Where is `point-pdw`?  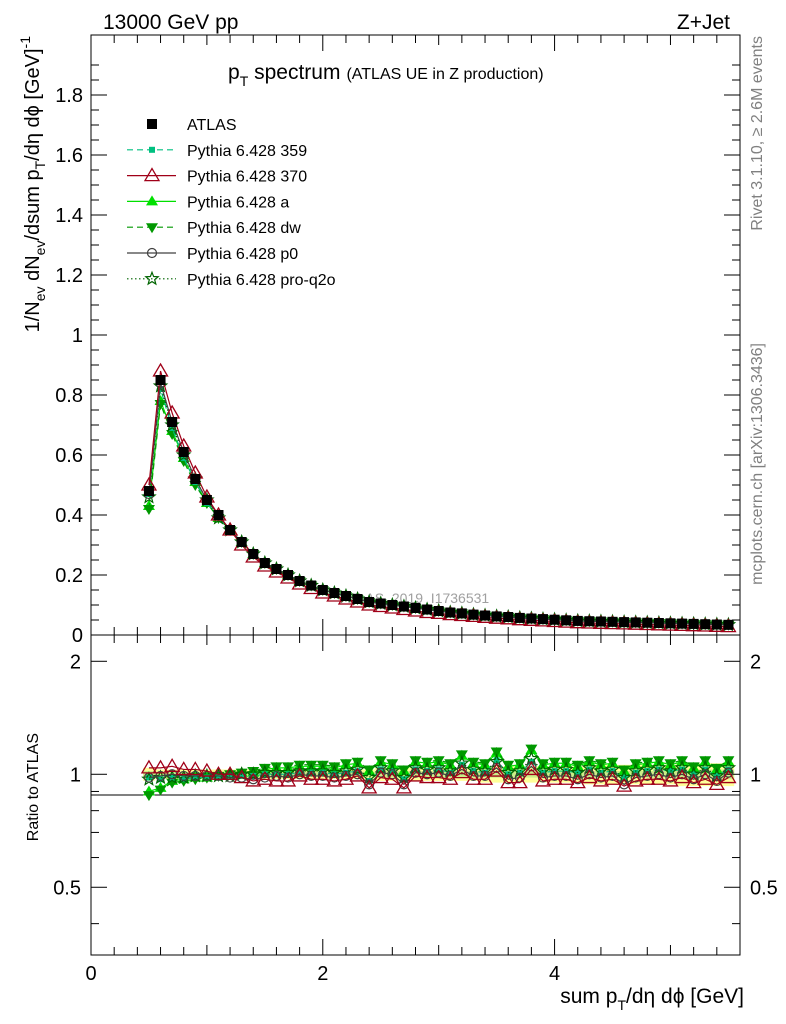 point-pdw is located at coordinates (148, 510).